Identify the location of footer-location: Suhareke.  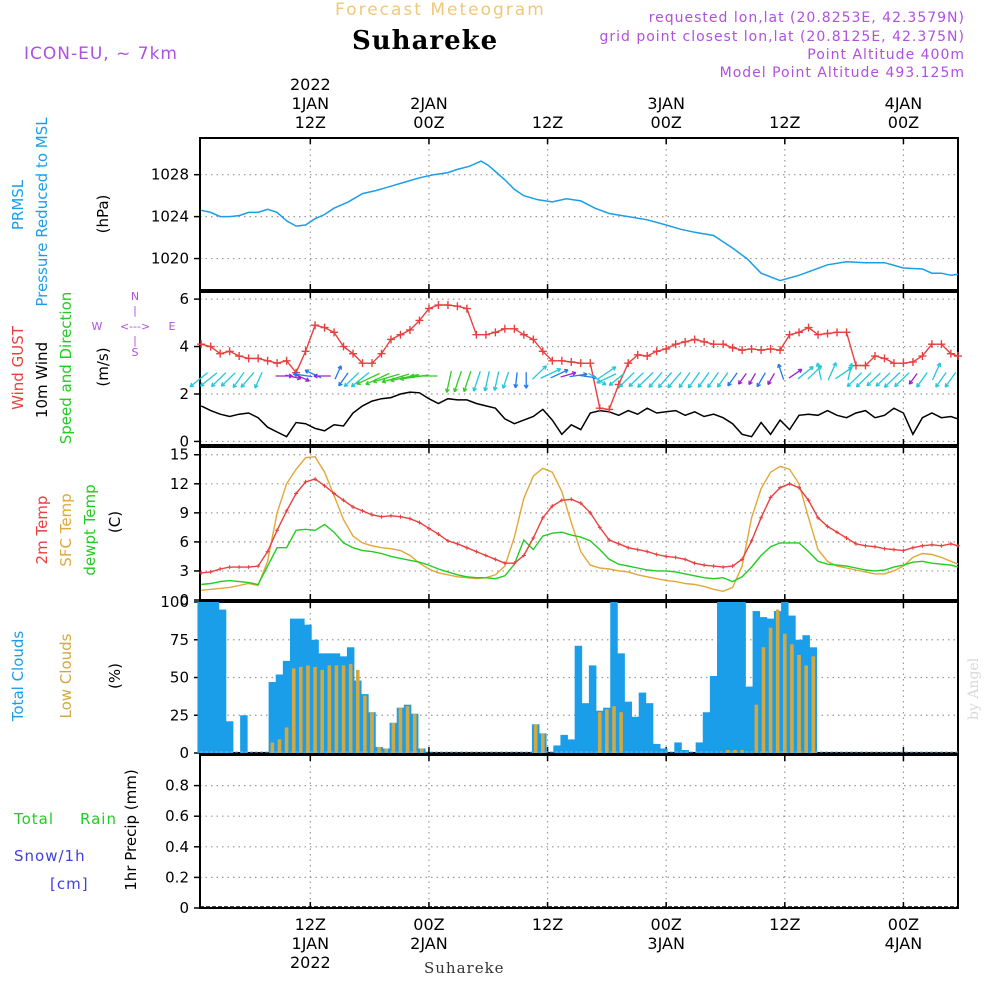
(464, 968).